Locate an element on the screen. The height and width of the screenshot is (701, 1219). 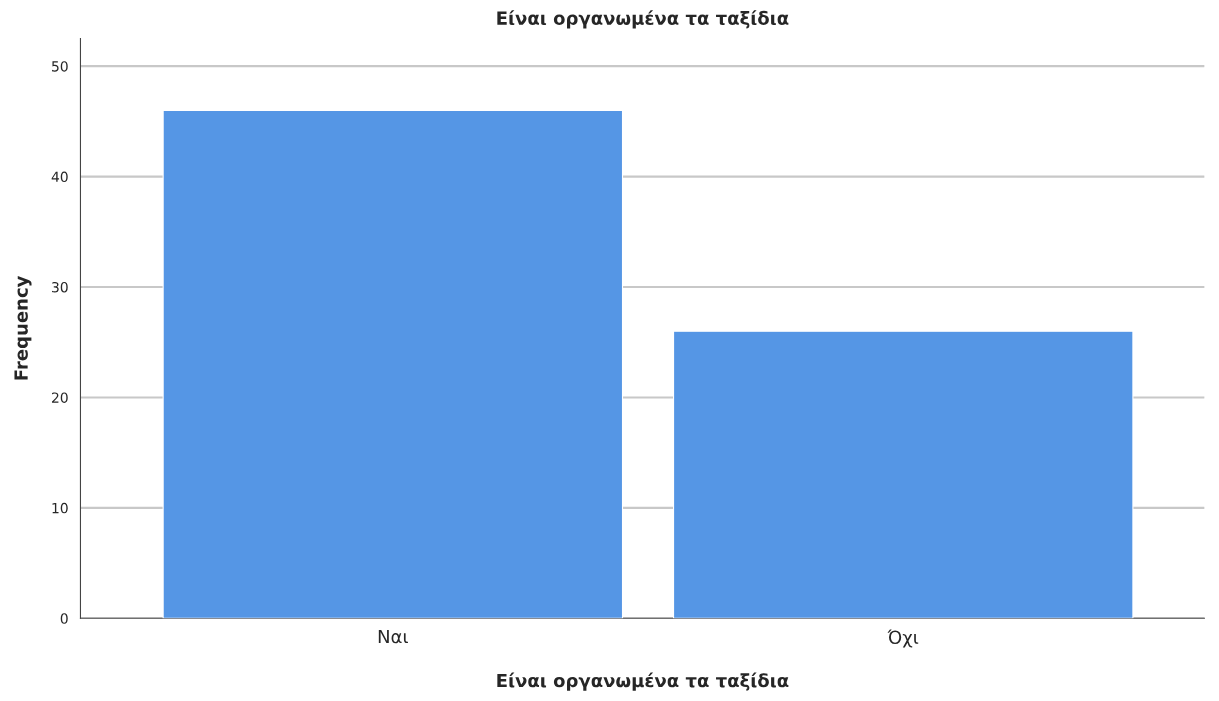
y-tick-label: 40 is located at coordinates (59, 177).